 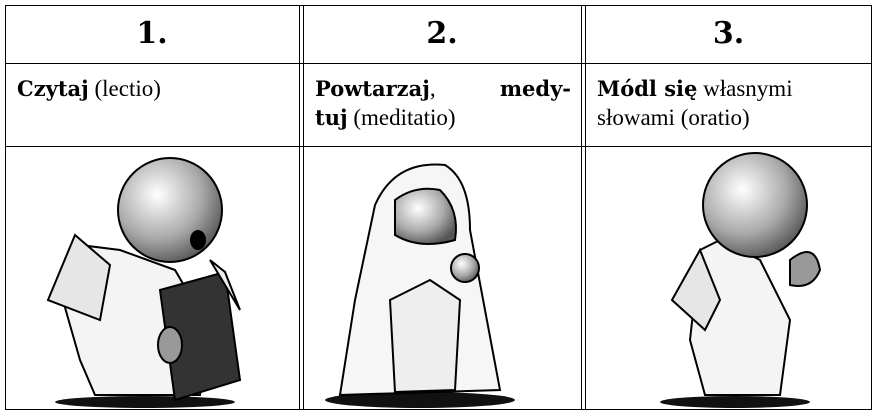 I want to click on cell-text: medy-, so click(x=535, y=88).